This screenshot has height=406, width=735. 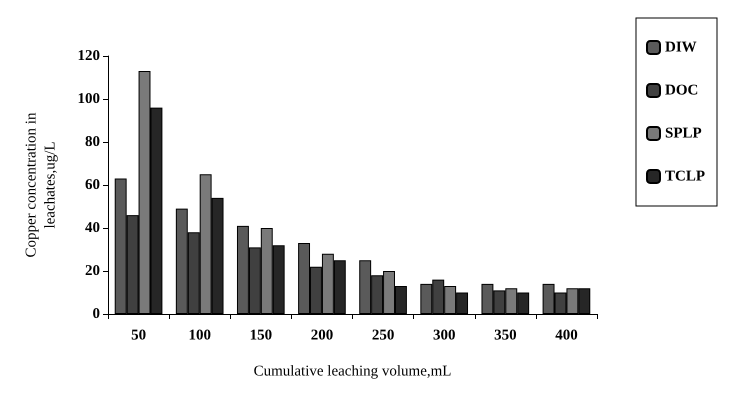 I want to click on y-axis-title: Copper concentration in leachates,ug/L, so click(x=41, y=185).